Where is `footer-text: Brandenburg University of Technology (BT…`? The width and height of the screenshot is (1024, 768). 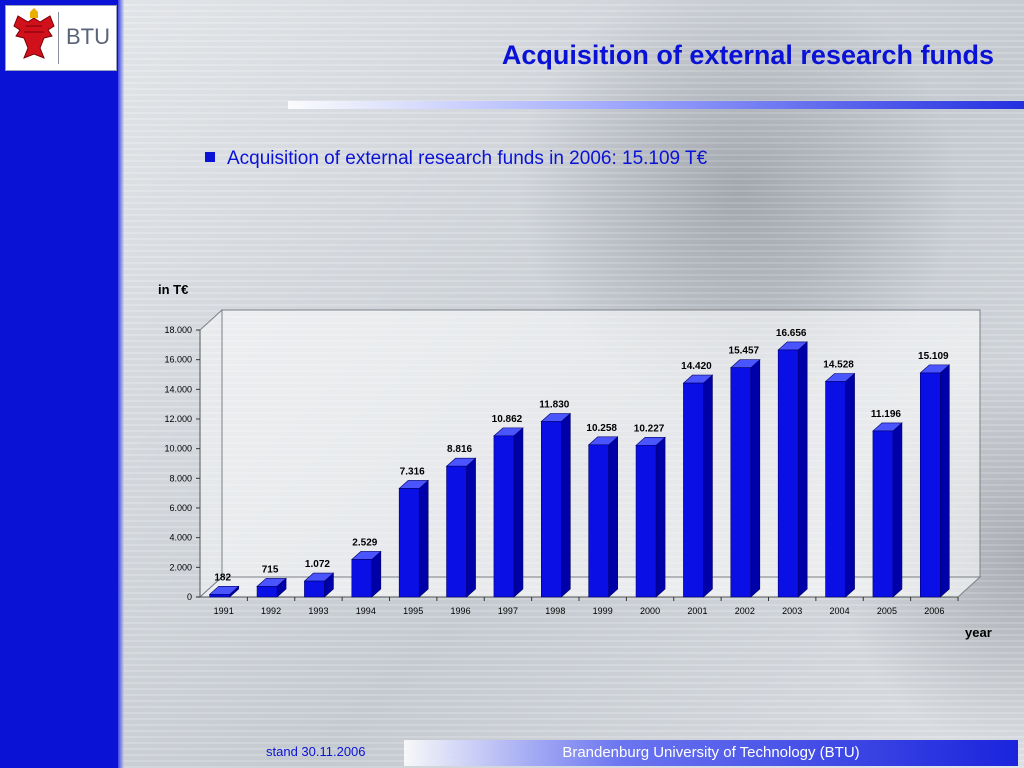 footer-text: Brandenburg University of Technology (BT… is located at coordinates (711, 752).